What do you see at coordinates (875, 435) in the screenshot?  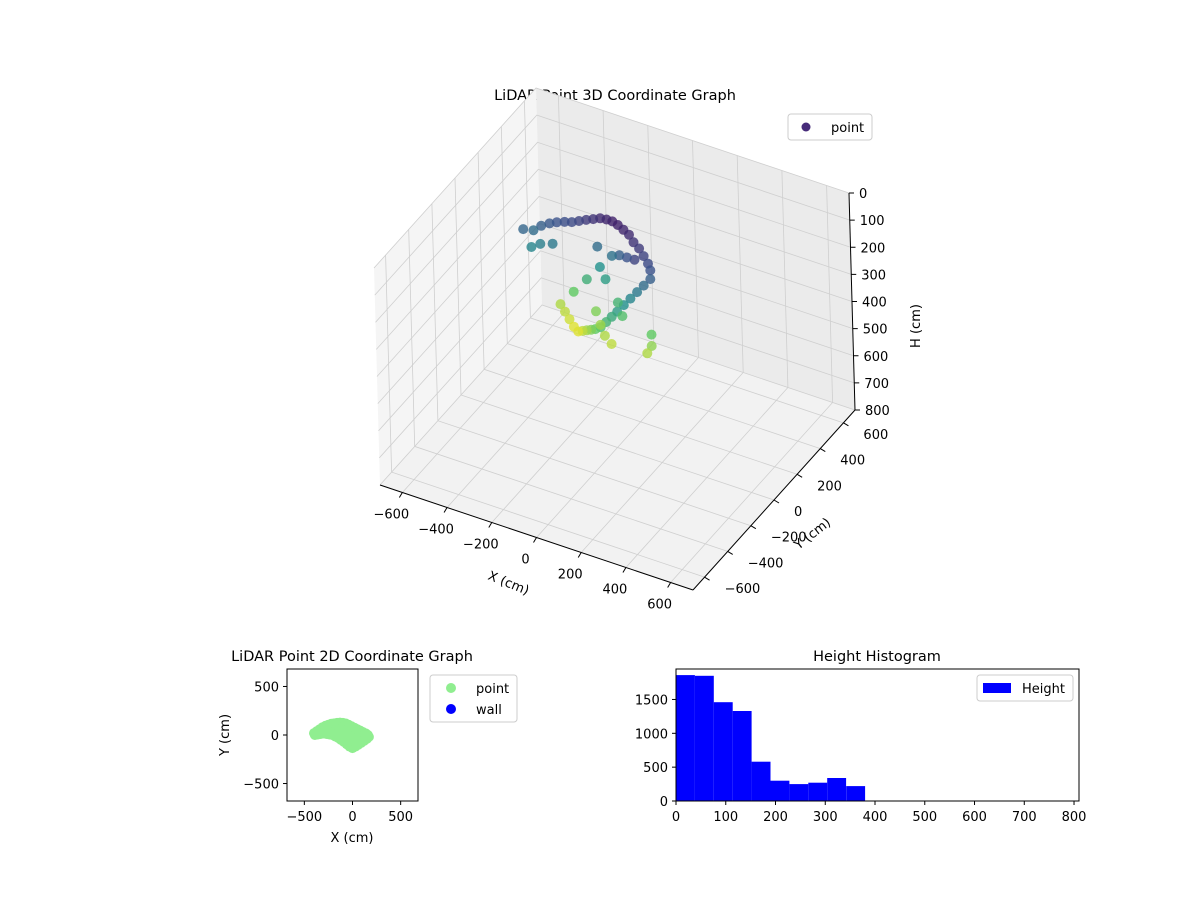 I see `y-tick-label: 600` at bounding box center [875, 435].